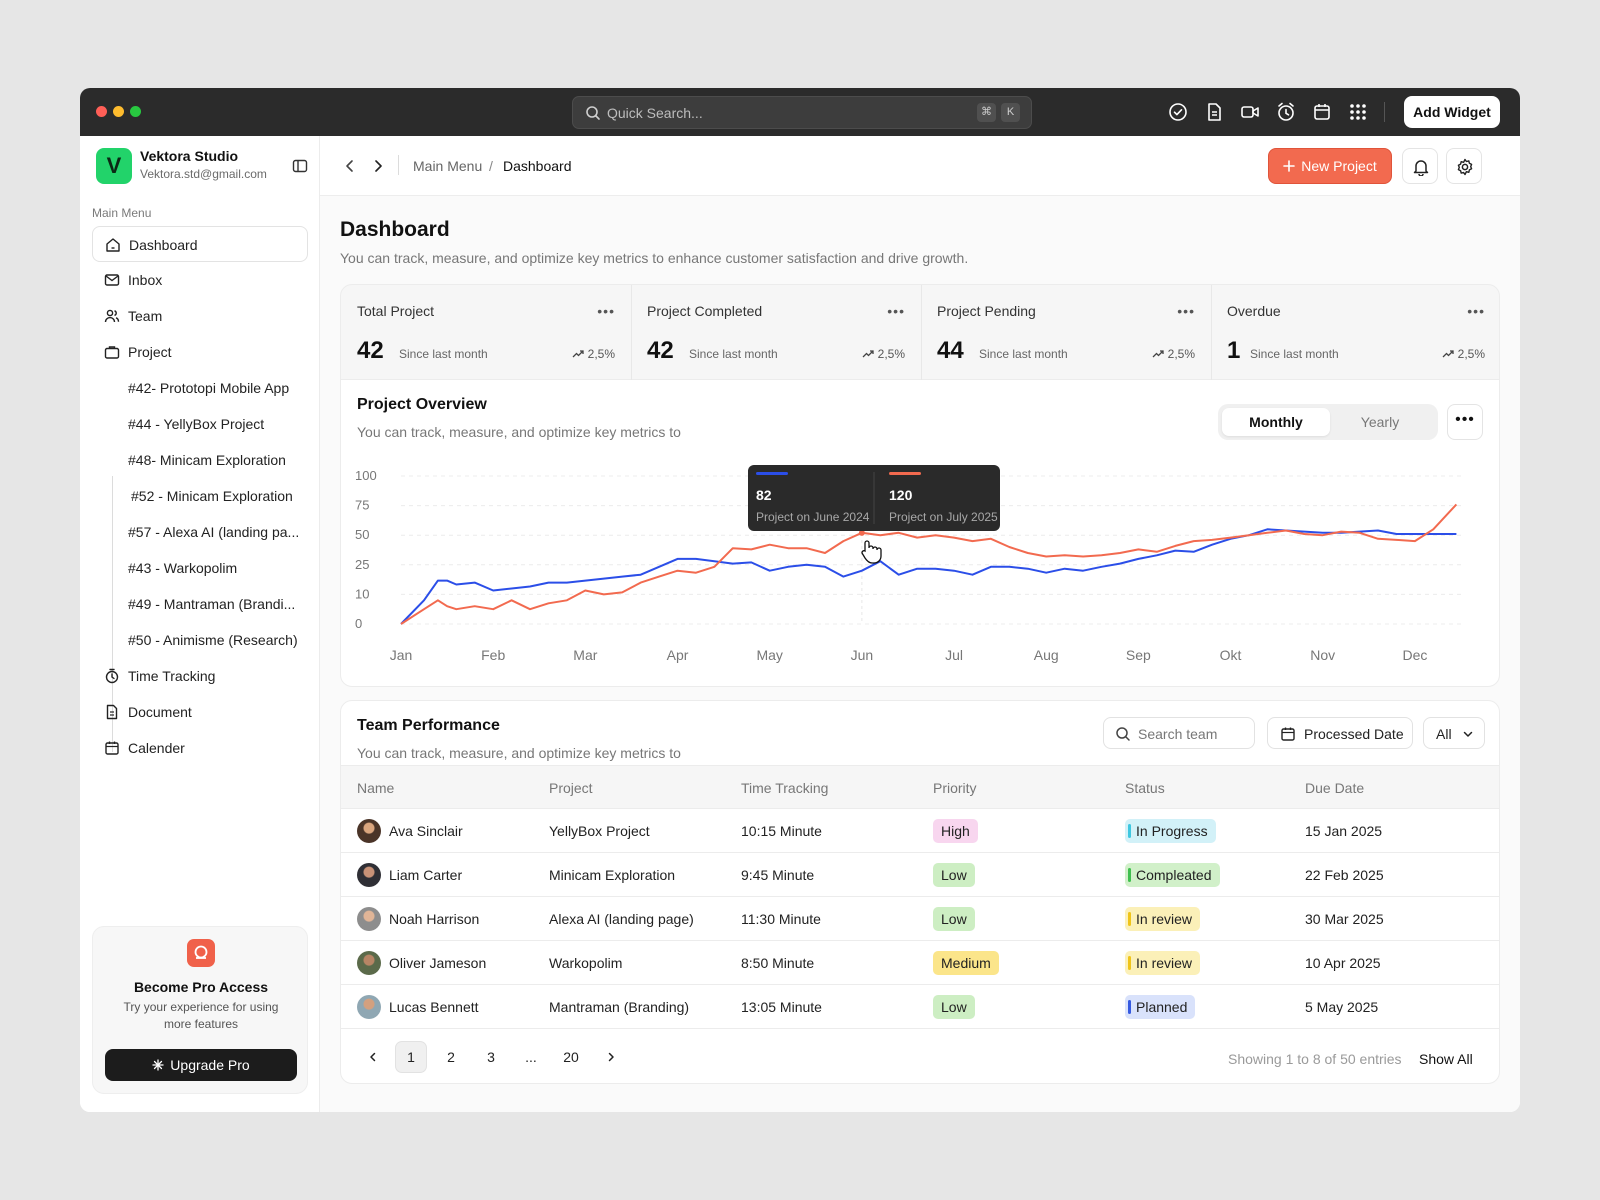 This screenshot has height=1200, width=1600. What do you see at coordinates (212, 496) in the screenshot?
I see `sidebar-project-item: #52 - Minicam Exploration` at bounding box center [212, 496].